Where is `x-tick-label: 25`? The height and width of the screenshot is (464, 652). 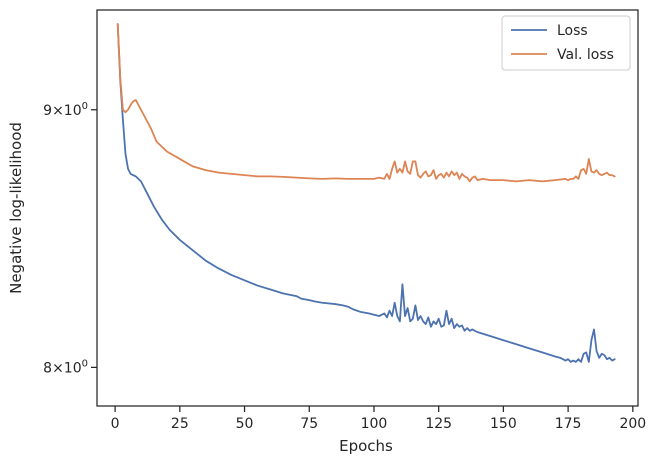
x-tick-label: 25 is located at coordinates (180, 424).